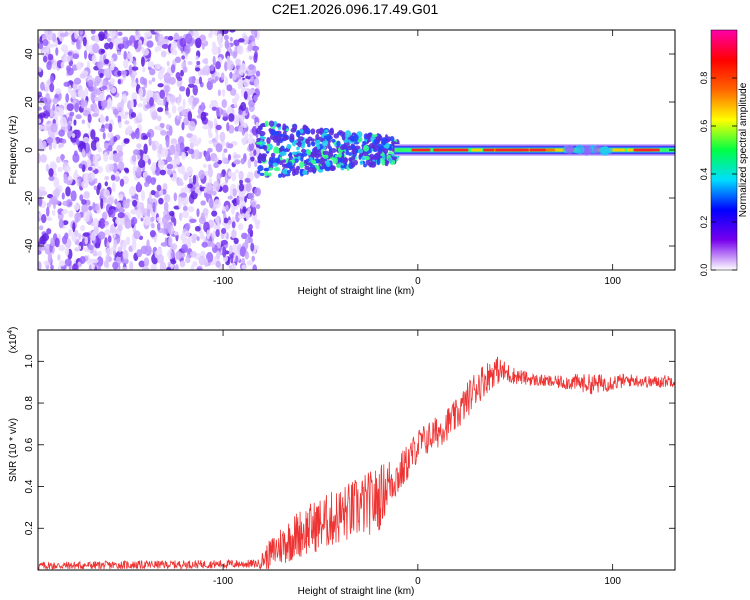 Image resolution: width=750 pixels, height=600 pixels. I want to click on snr-y-tick-label: 0.6, so click(29, 444).